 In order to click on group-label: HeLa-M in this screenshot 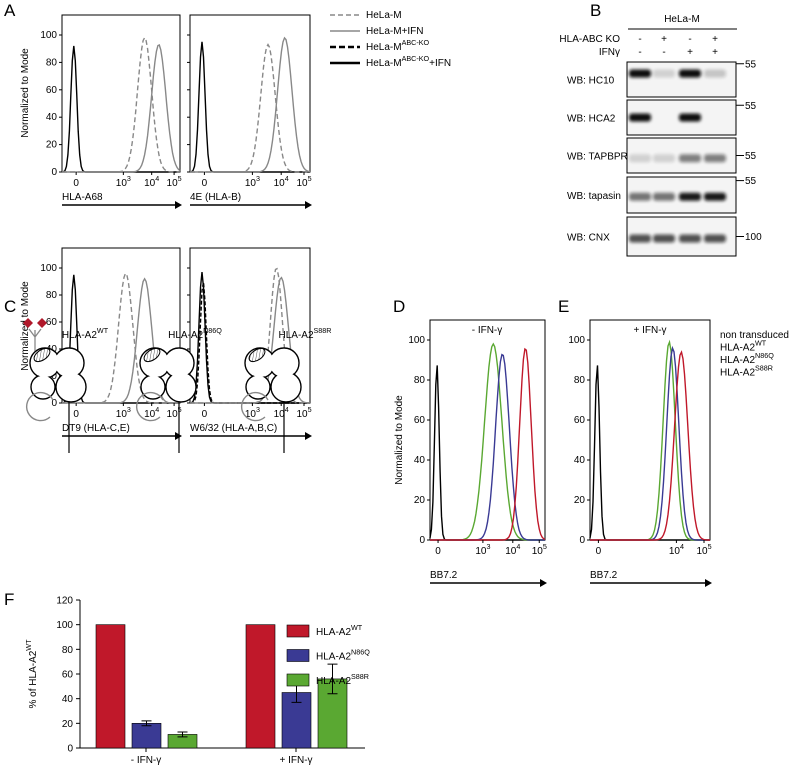, I will do `click(682, 19)`.